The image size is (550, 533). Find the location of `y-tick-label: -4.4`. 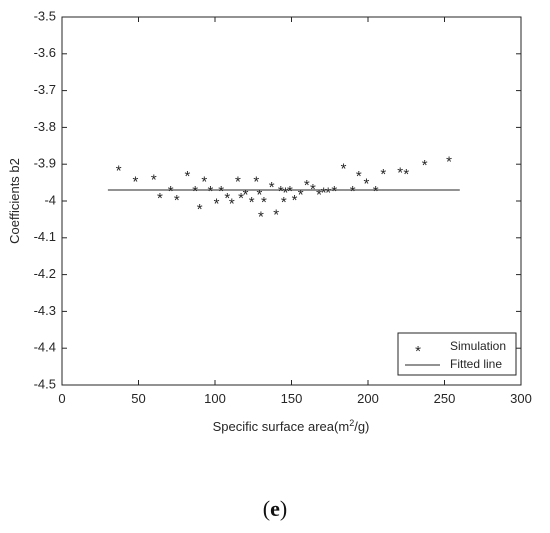

y-tick-label: -4.4 is located at coordinates (45, 347).